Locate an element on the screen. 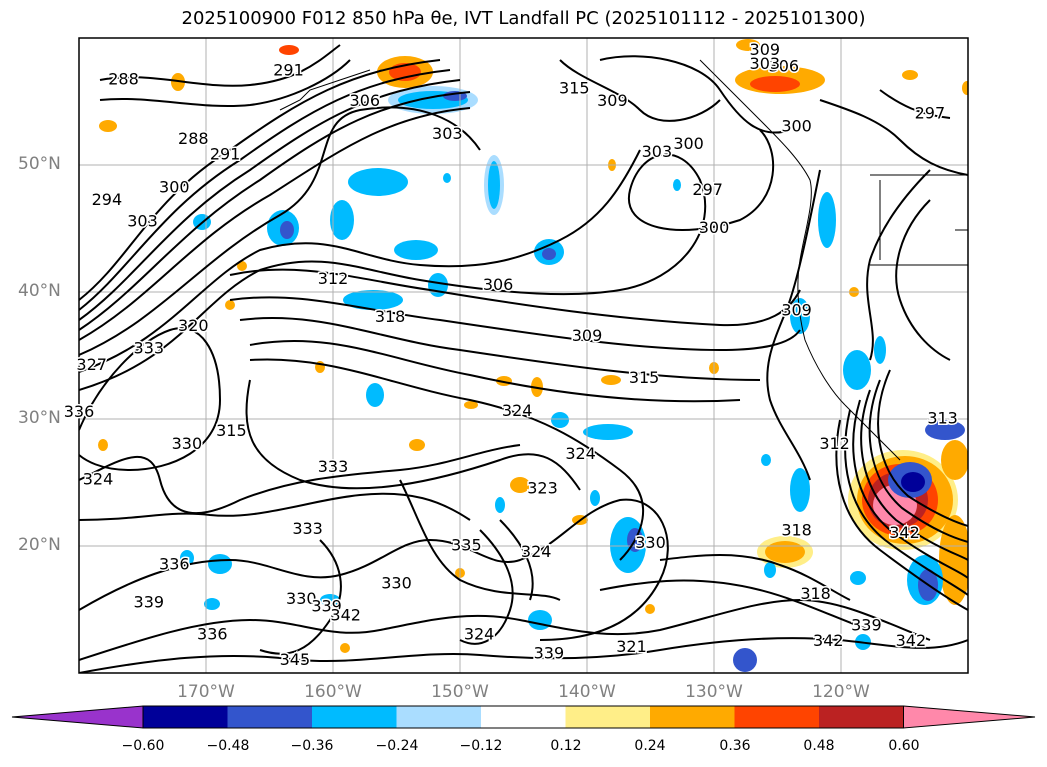 This screenshot has width=1047, height=767. lon-label-120w: 120°W is located at coordinates (841, 692).